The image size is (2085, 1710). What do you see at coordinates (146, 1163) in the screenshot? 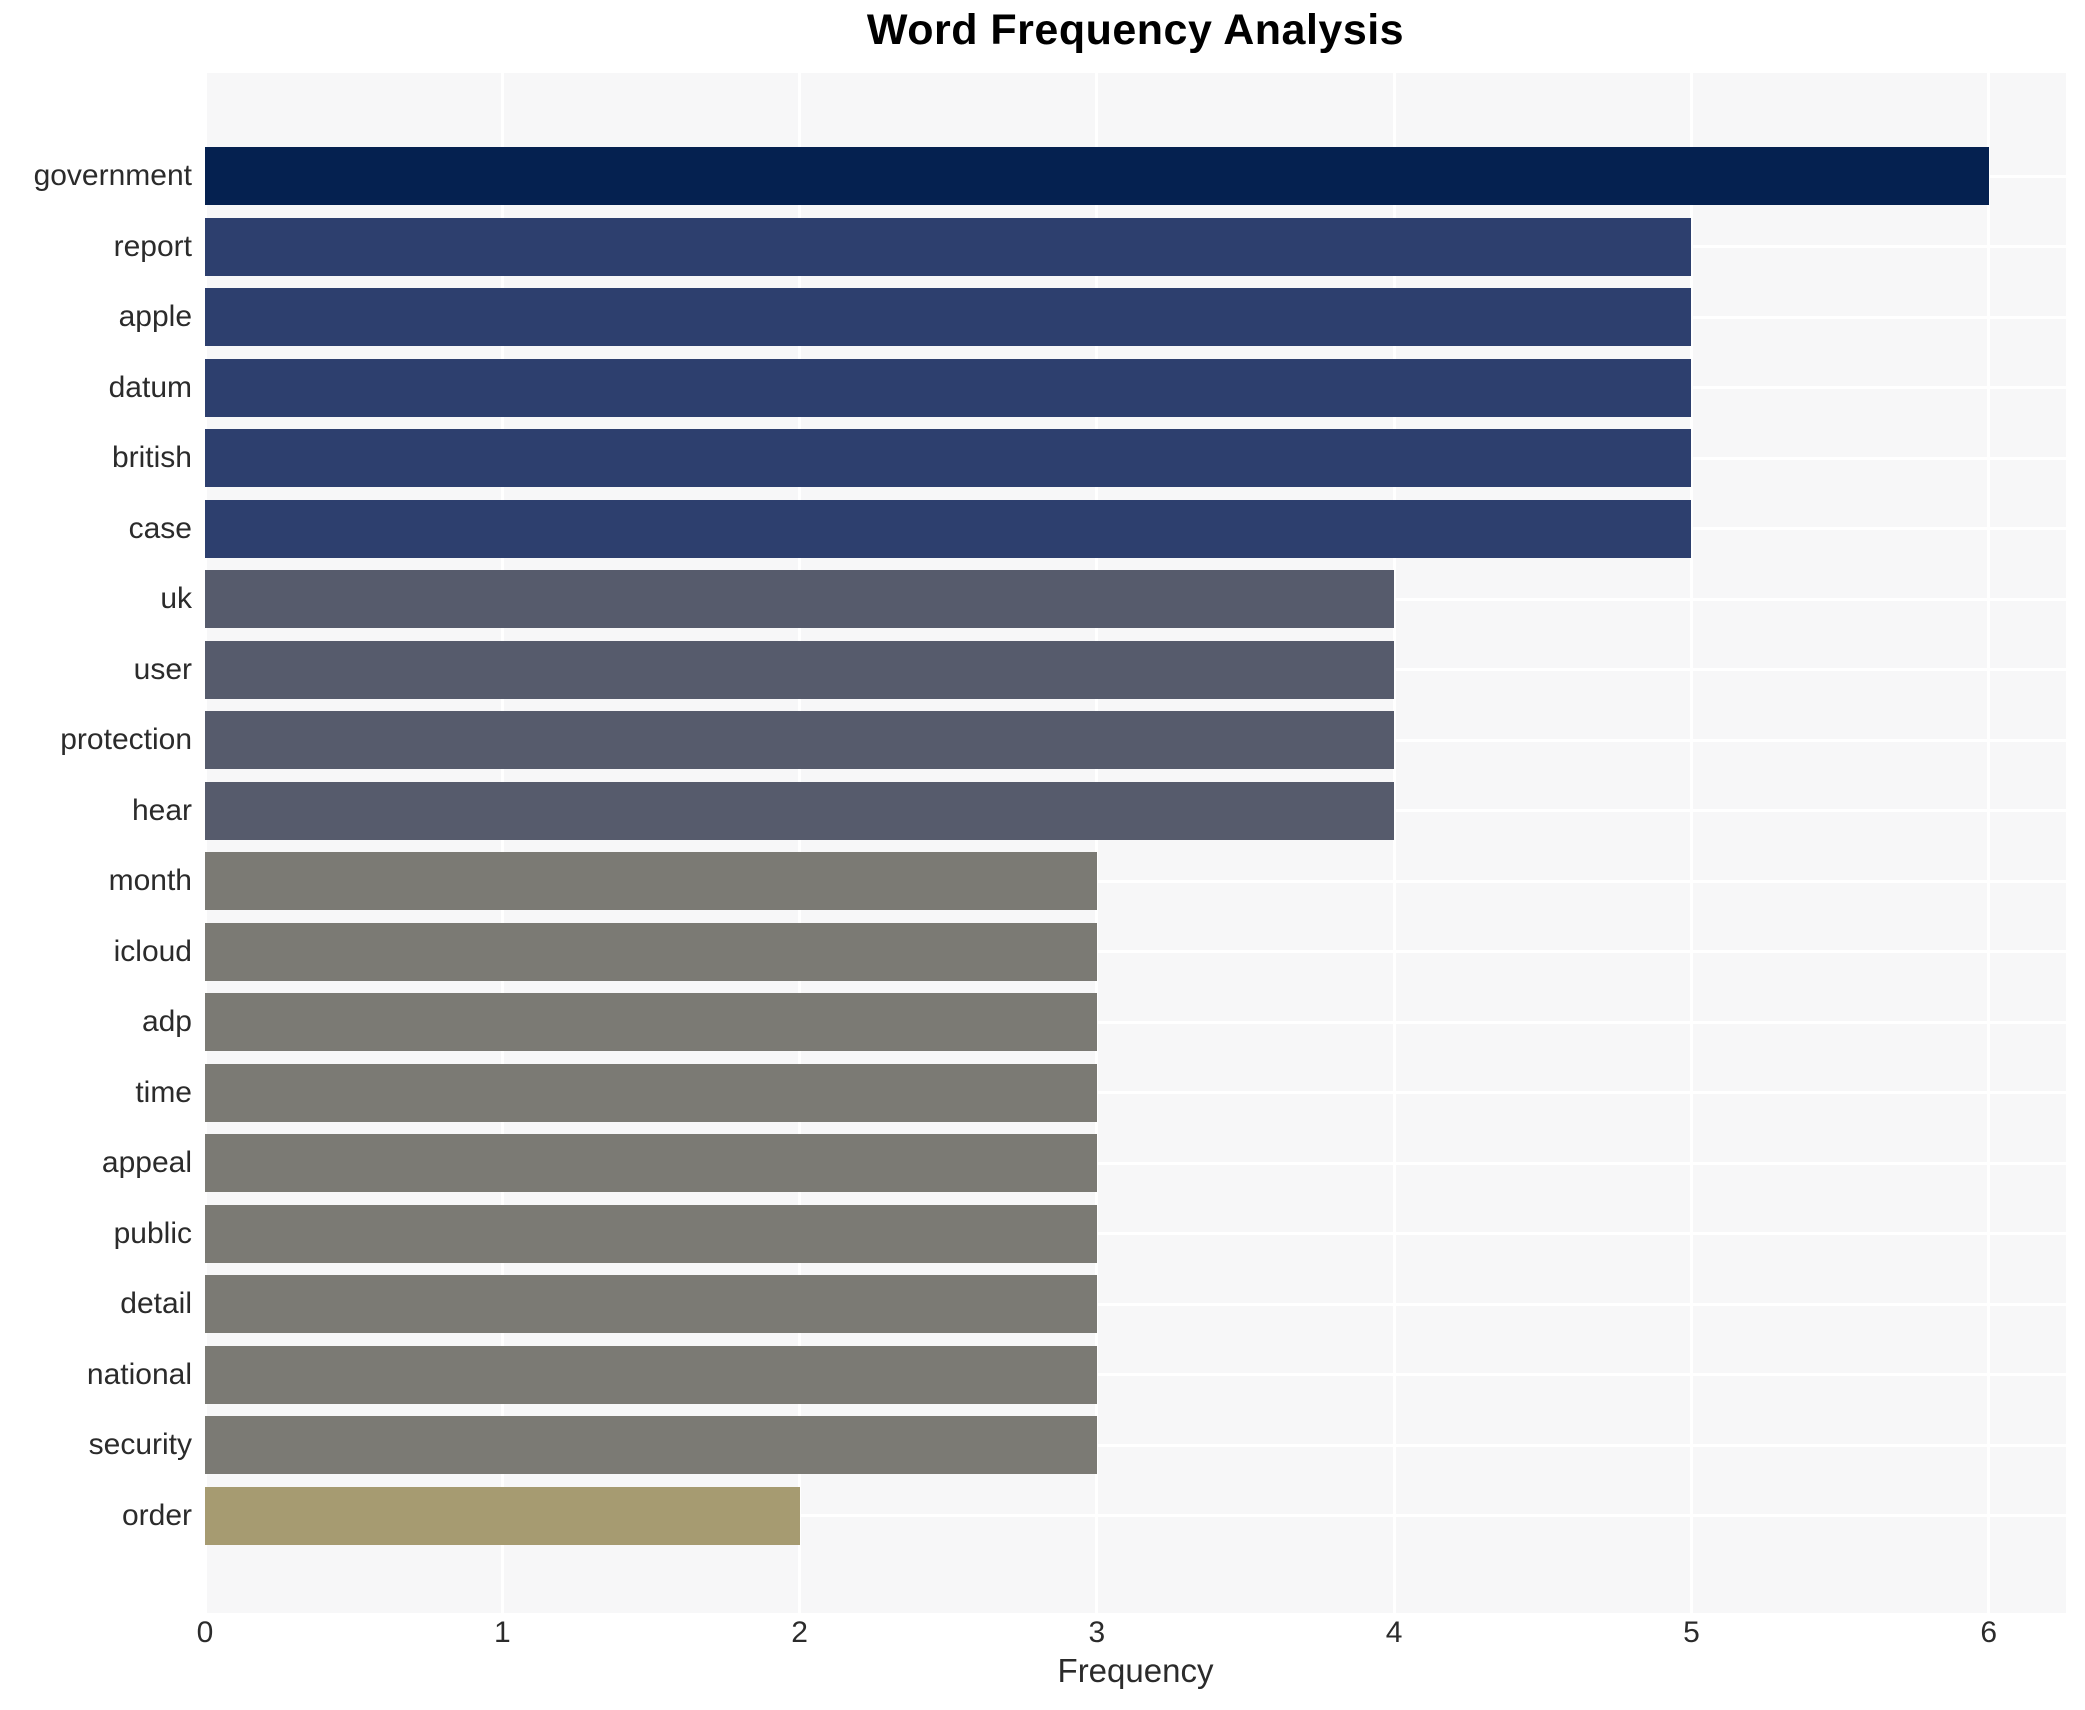
I see `category-label: appeal` at bounding box center [146, 1163].